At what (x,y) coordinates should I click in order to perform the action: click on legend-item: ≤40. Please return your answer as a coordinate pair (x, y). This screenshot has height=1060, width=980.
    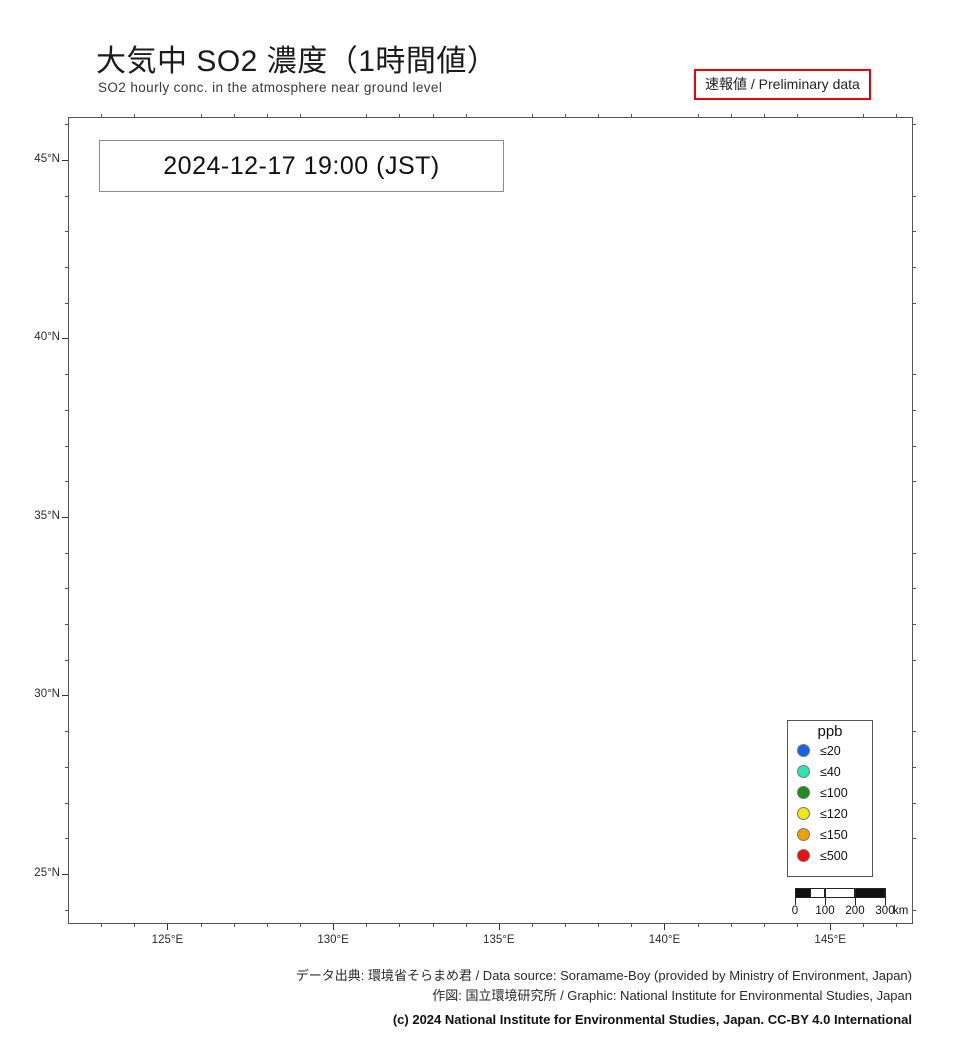
    Looking at the image, I should click on (830, 771).